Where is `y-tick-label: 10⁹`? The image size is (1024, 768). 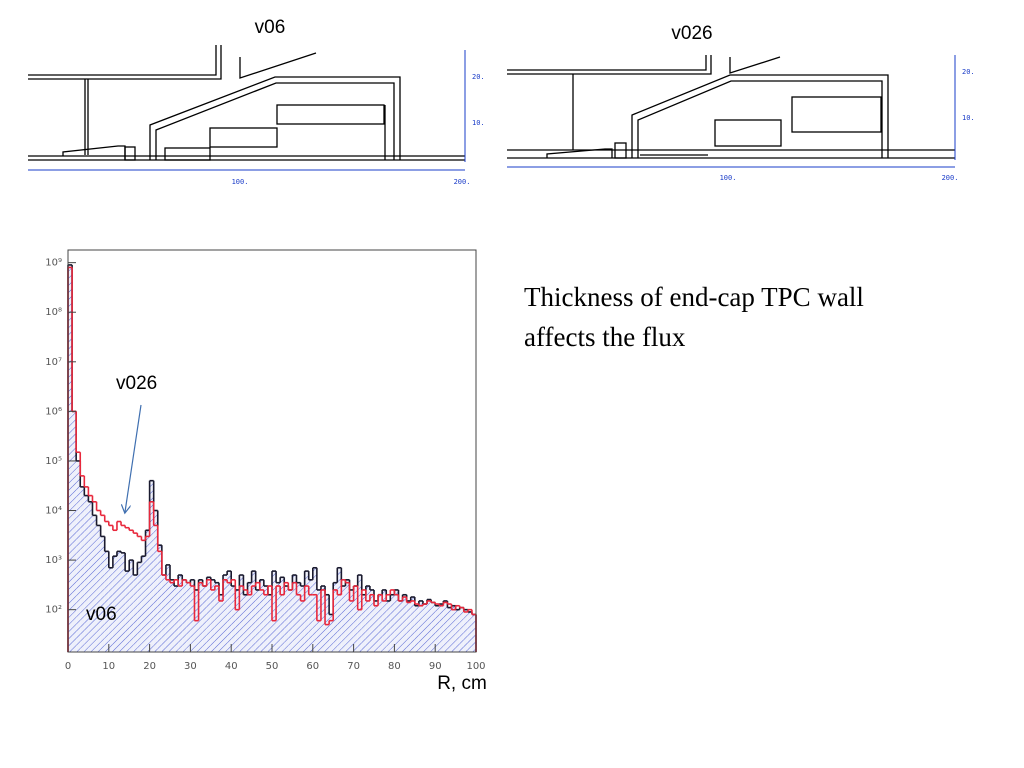 y-tick-label: 10⁹ is located at coordinates (53, 263).